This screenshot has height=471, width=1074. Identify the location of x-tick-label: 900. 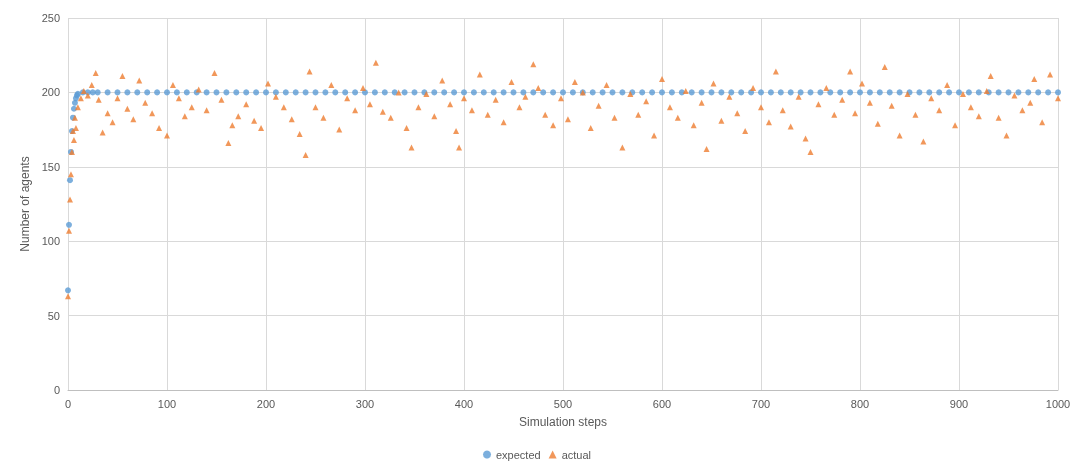
(959, 403).